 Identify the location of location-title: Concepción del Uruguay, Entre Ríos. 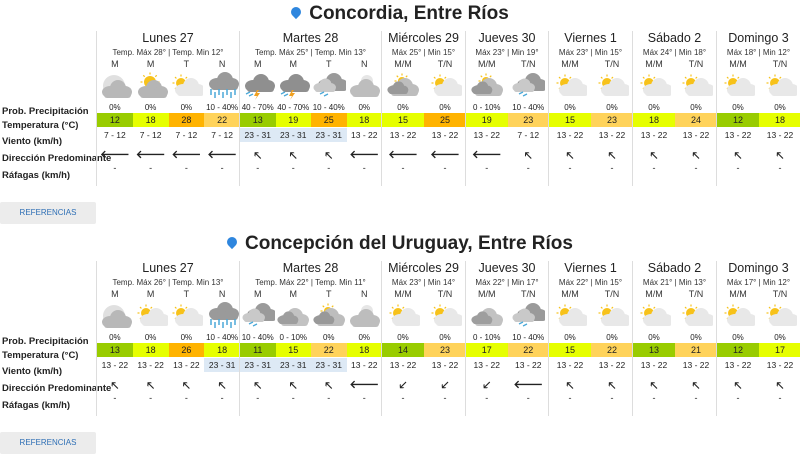
(400, 244).